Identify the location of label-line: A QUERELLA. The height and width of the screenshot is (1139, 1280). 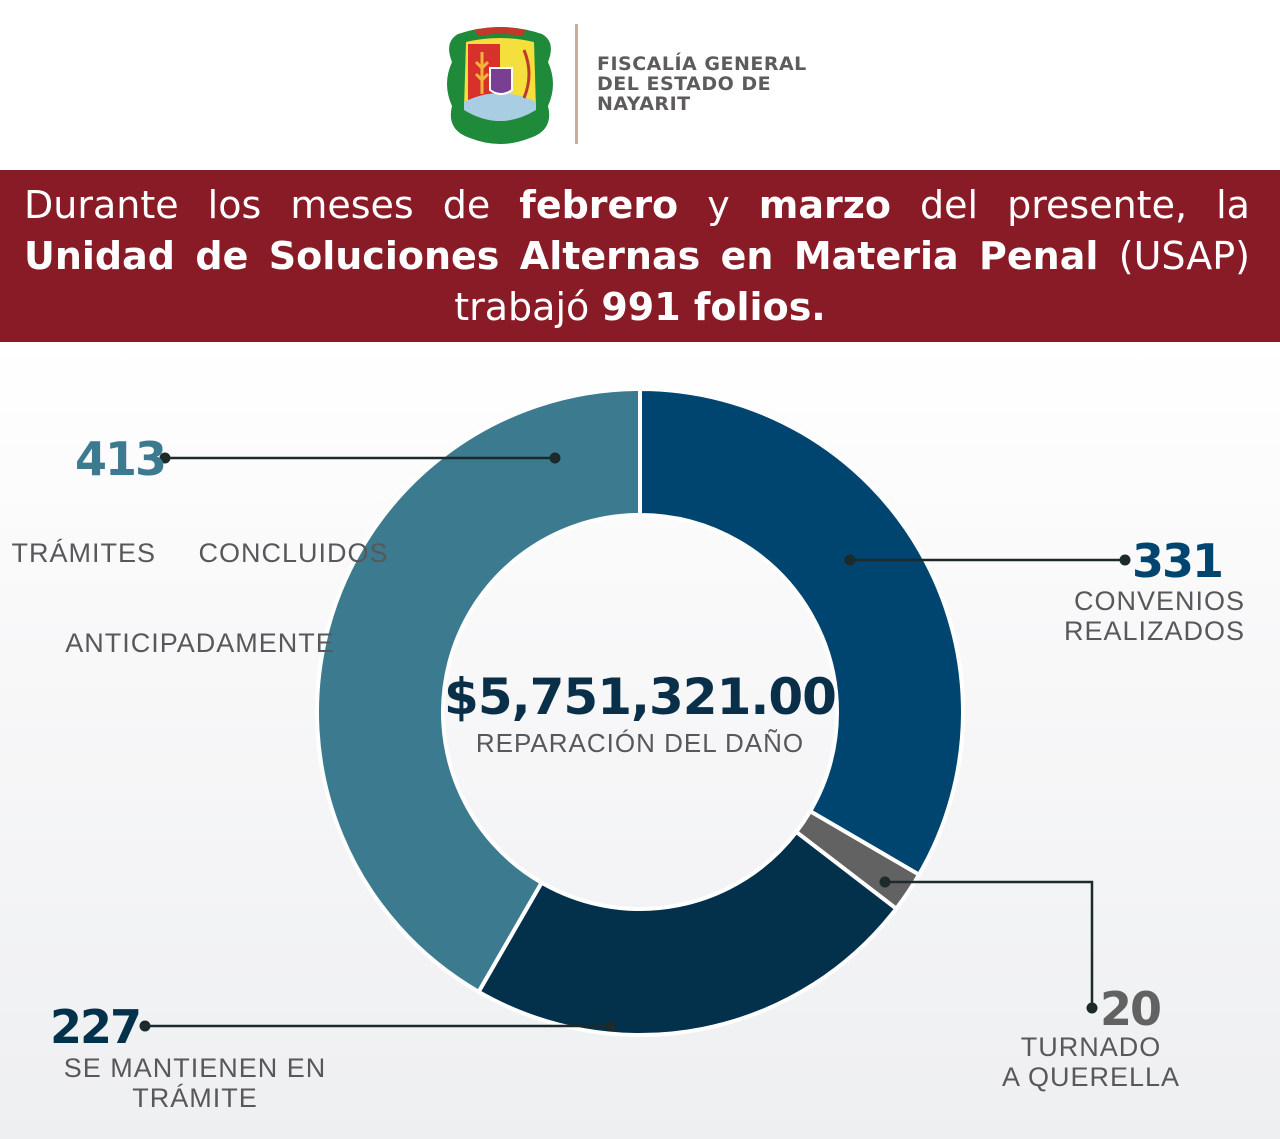
(1091, 1077).